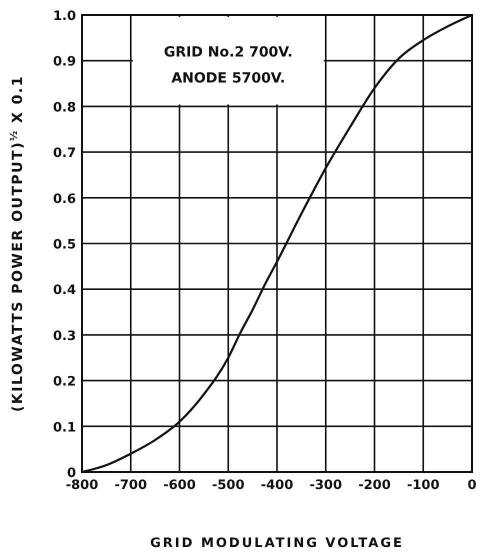 Image resolution: width=482 pixels, height=559 pixels. Describe the element at coordinates (64, 16) in the screenshot. I see `y-tick-label: 1.0` at that location.